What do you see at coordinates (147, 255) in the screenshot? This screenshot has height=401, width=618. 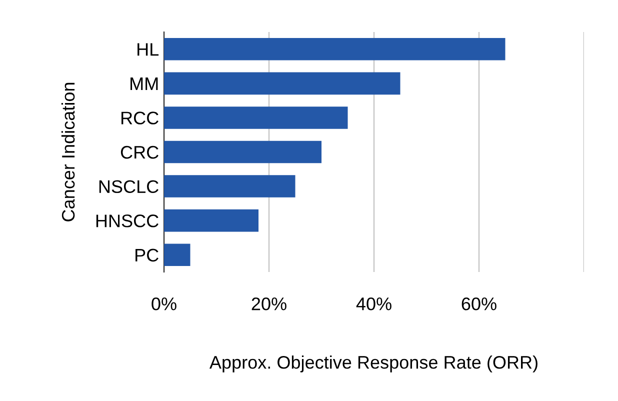 I see `y-tick-label: PC` at bounding box center [147, 255].